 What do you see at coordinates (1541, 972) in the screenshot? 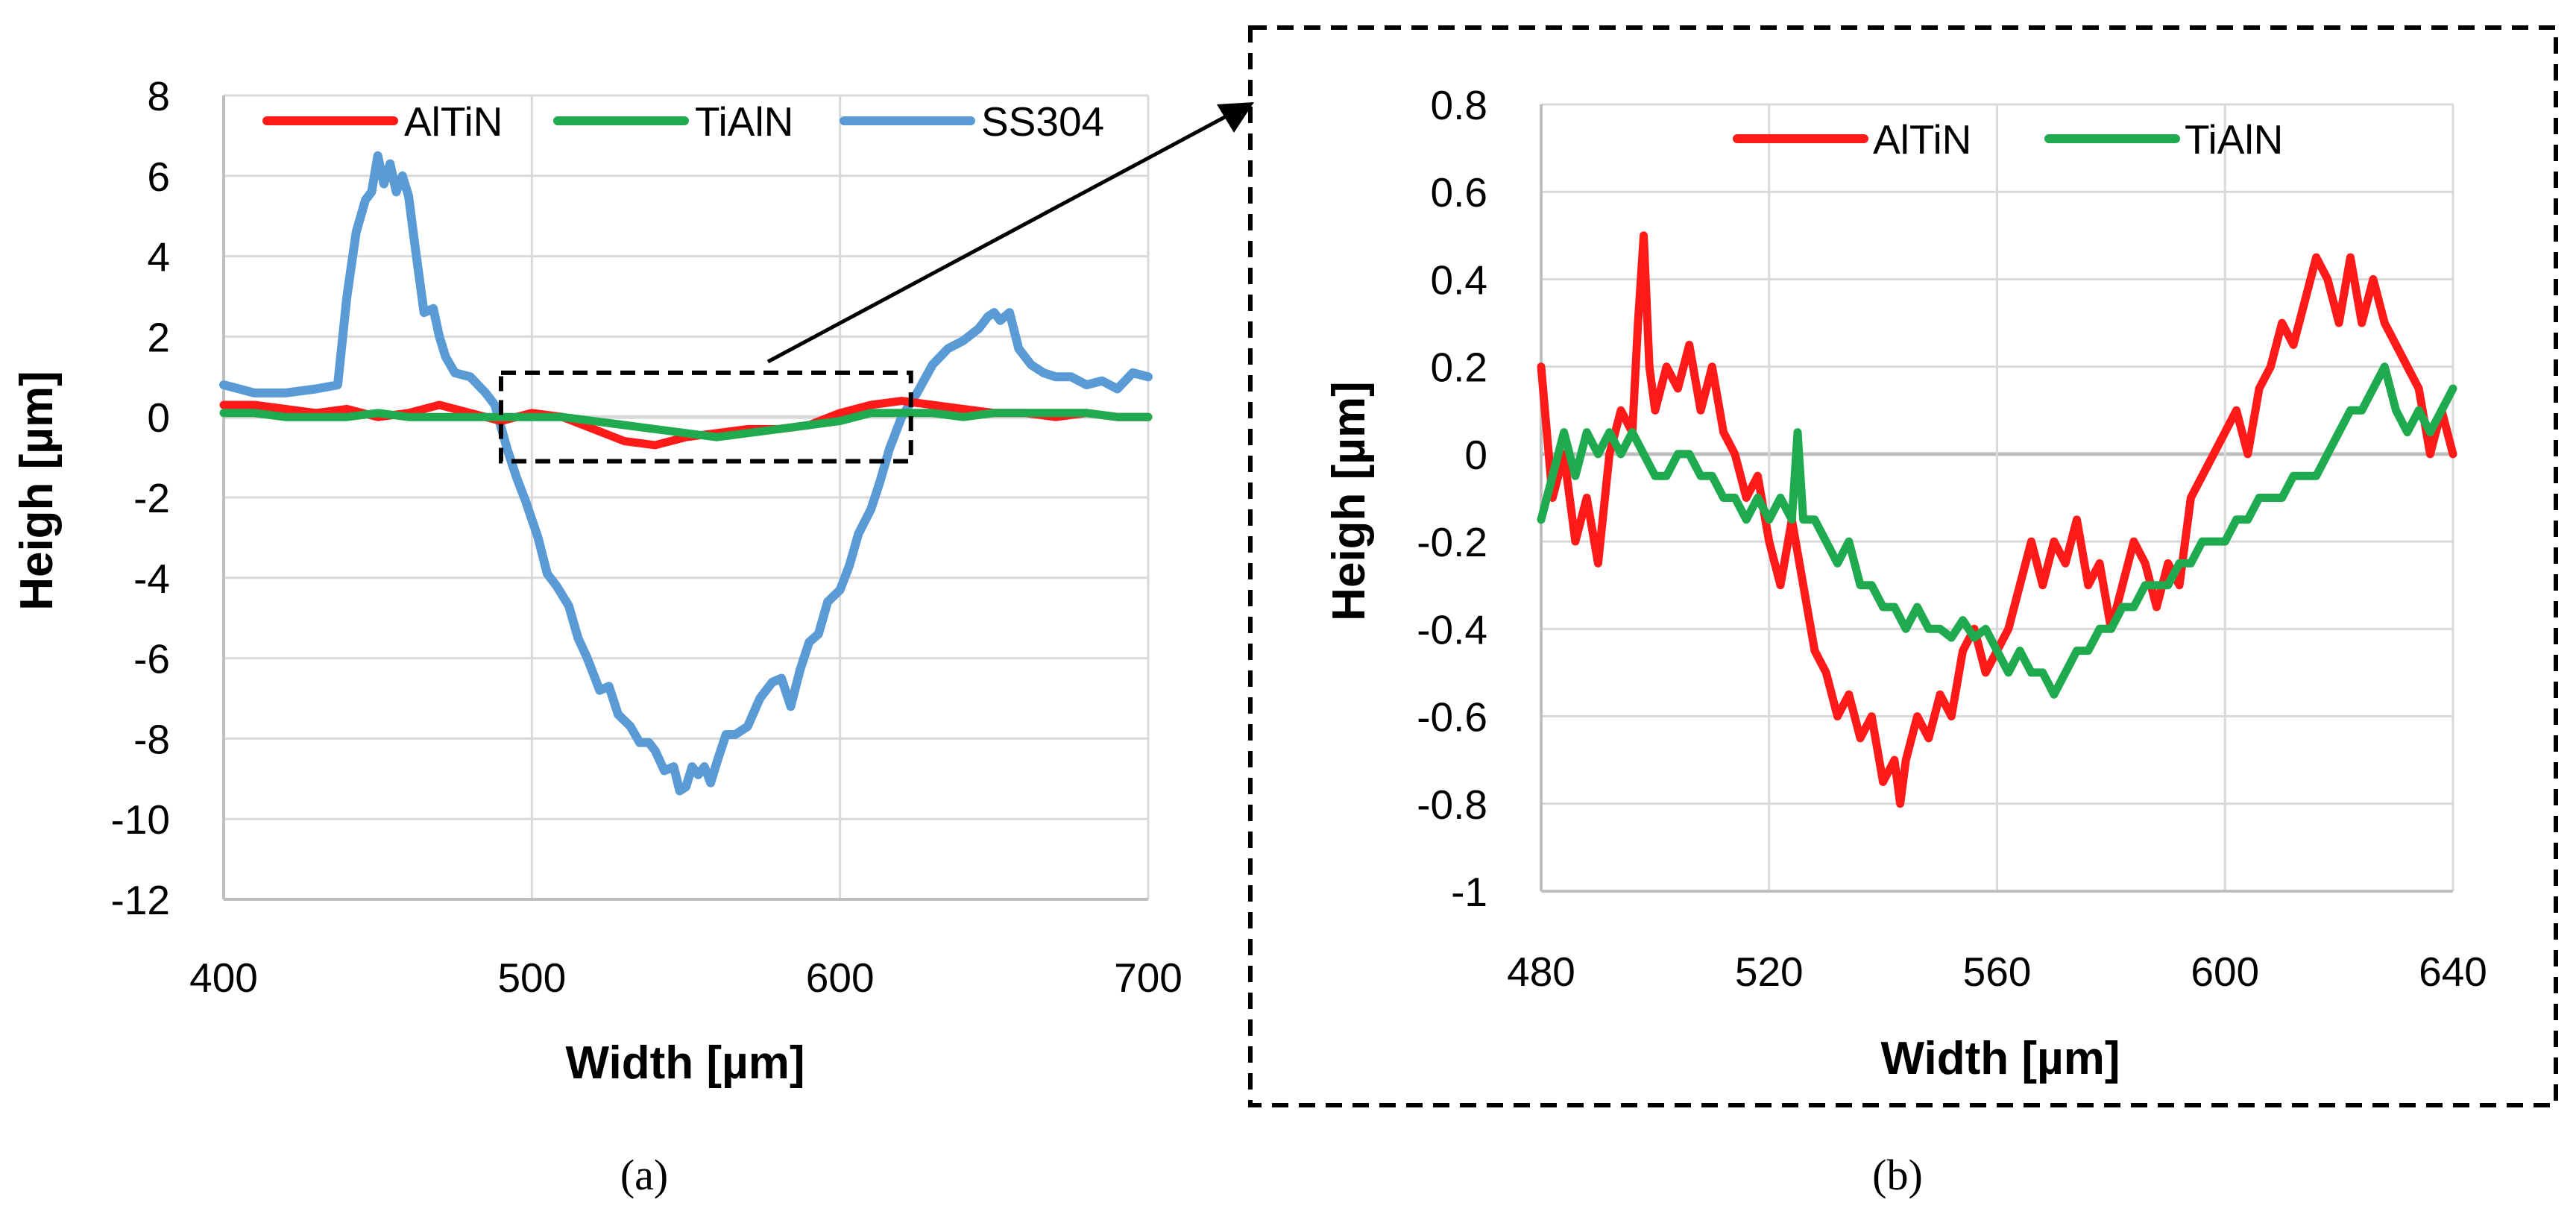
I see `x-tick-label: 480` at bounding box center [1541, 972].